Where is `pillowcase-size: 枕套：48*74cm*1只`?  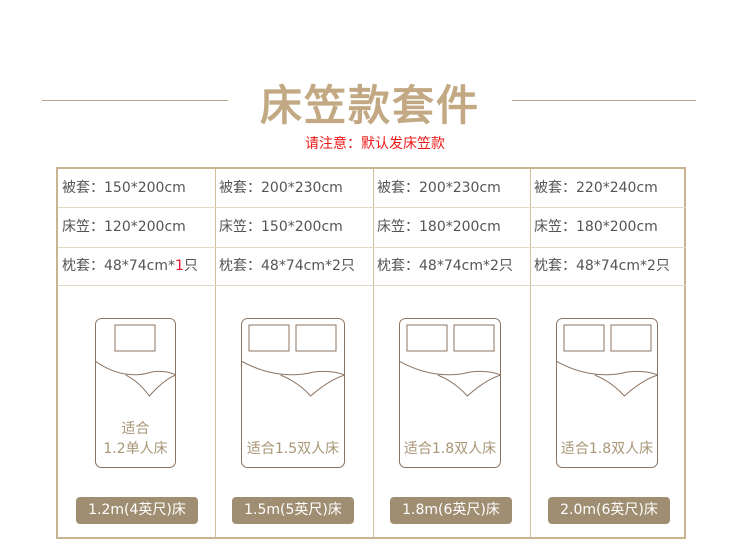 pillowcase-size: 枕套：48*74cm*1只 is located at coordinates (136, 267).